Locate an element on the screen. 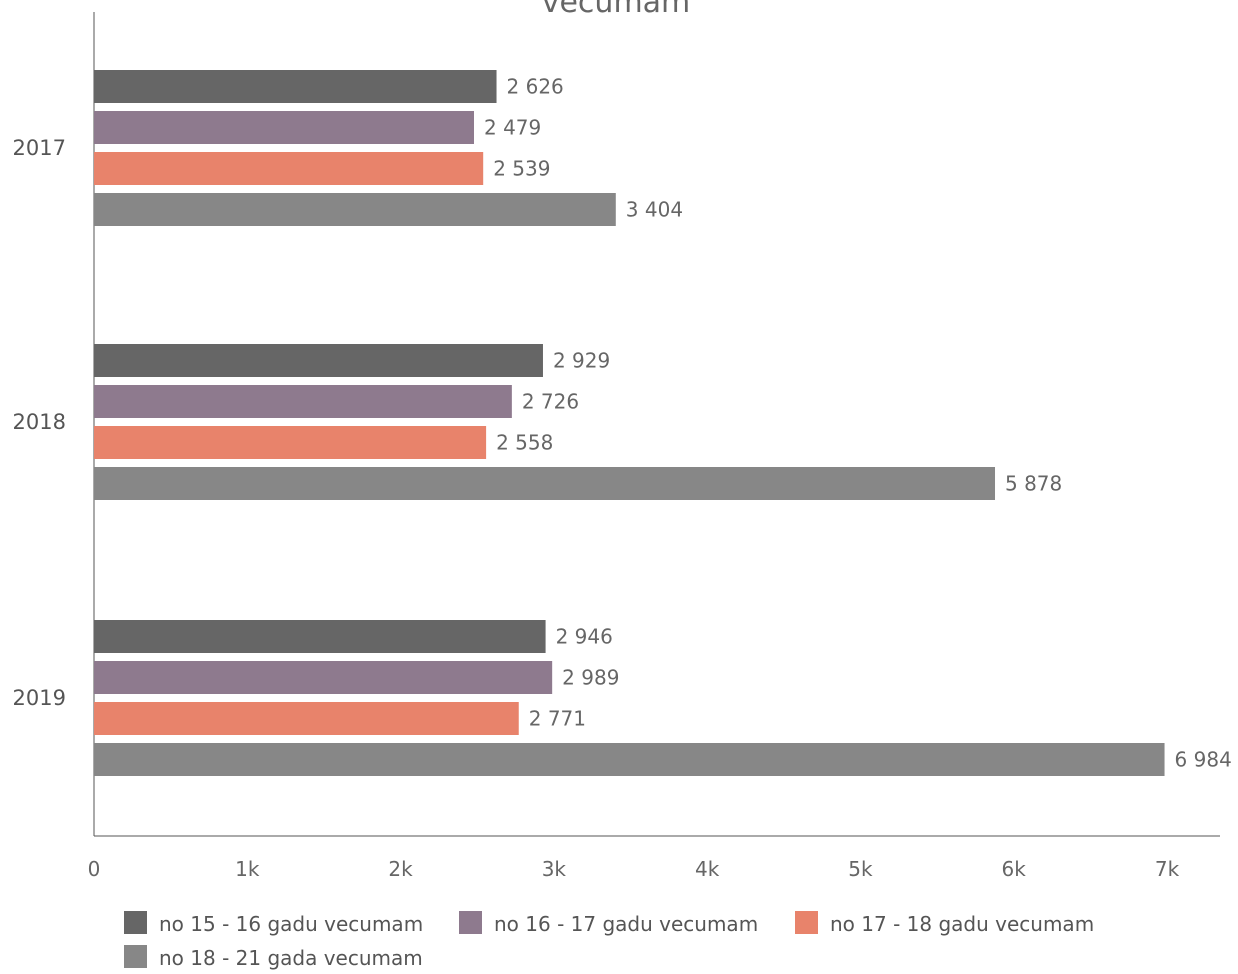 Image resolution: width=1238 pixels, height=974 pixels. x-tick-label: 0 is located at coordinates (94, 869).